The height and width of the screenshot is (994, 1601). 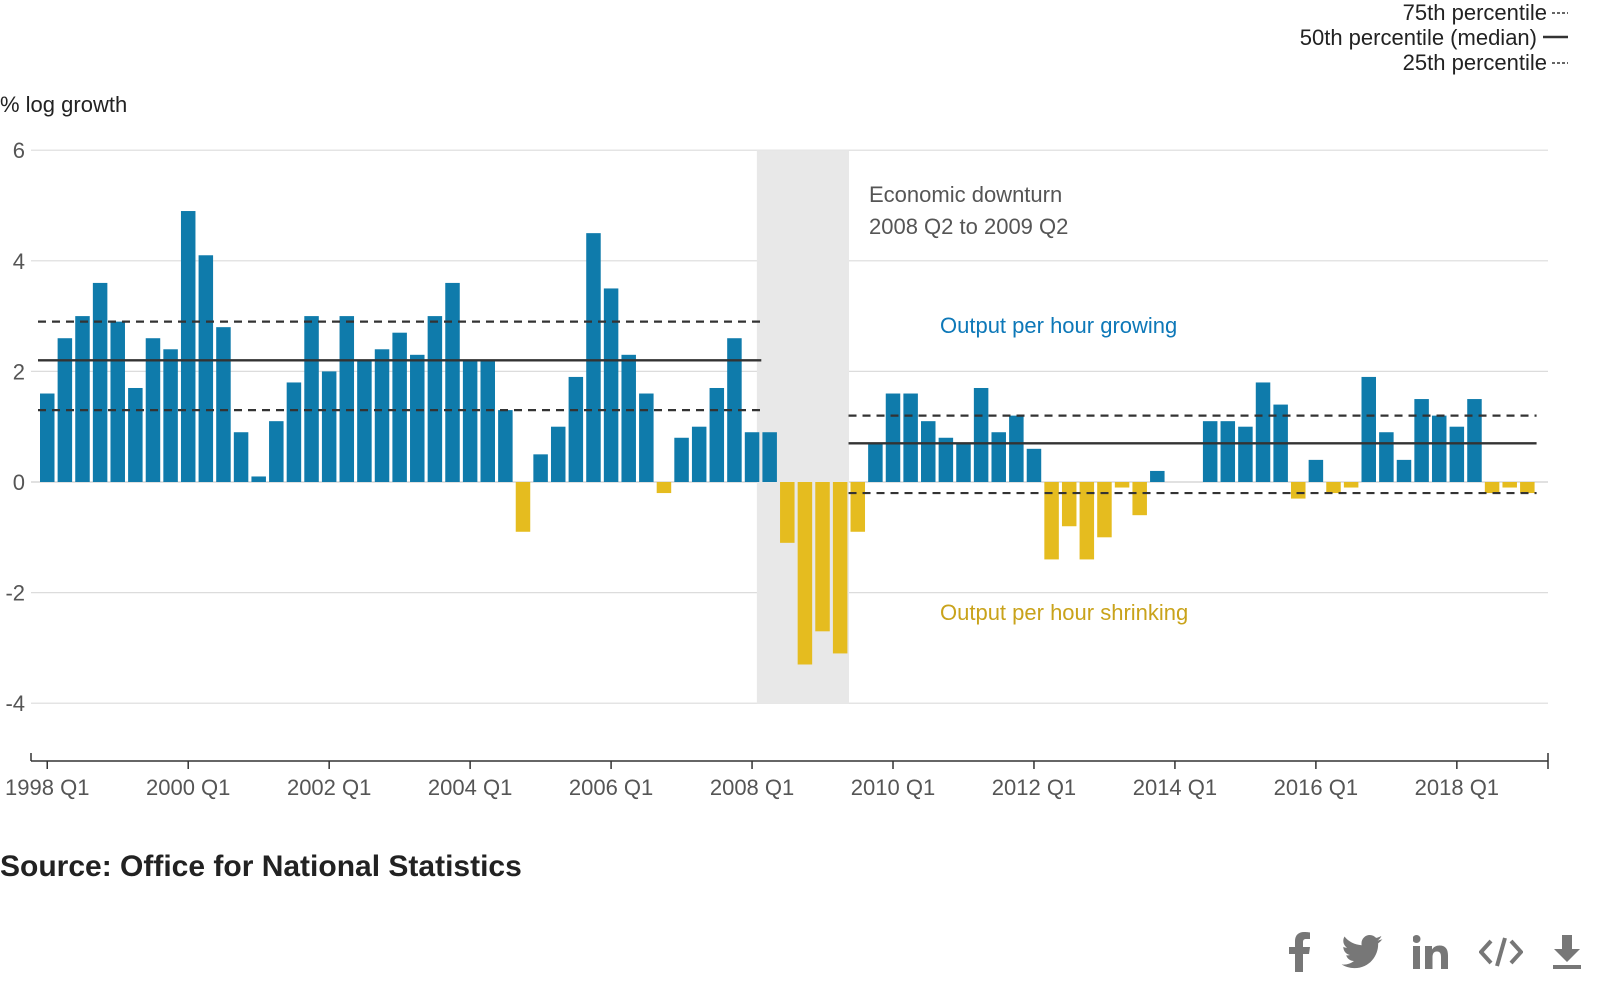 What do you see at coordinates (487, 421) in the screenshot?
I see `bar-2004-Q2` at bounding box center [487, 421].